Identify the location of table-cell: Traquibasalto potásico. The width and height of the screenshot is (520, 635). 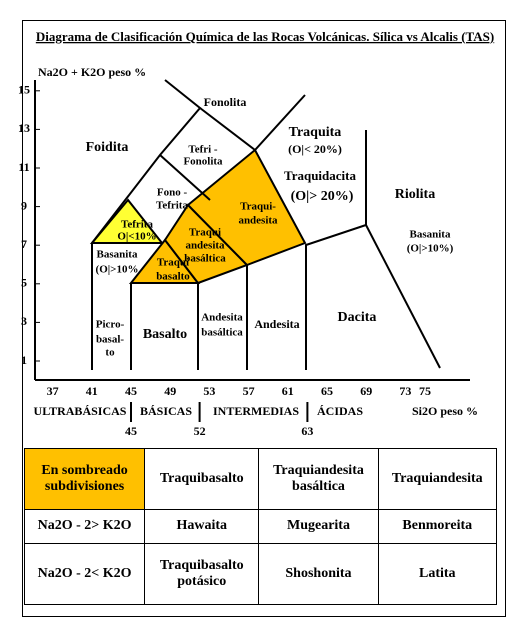
(202, 574).